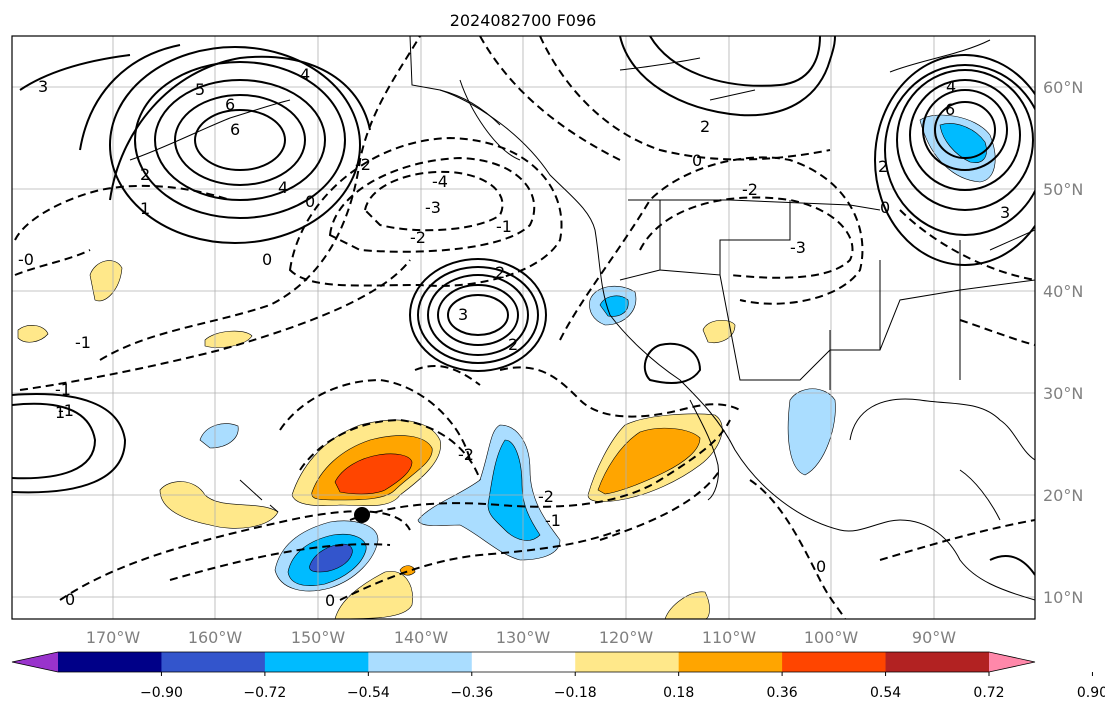 Image resolution: width=1105 pixels, height=712 pixels. Describe the element at coordinates (523, 20) in the screenshot. I see `map-title: 2024082700 F096` at that location.